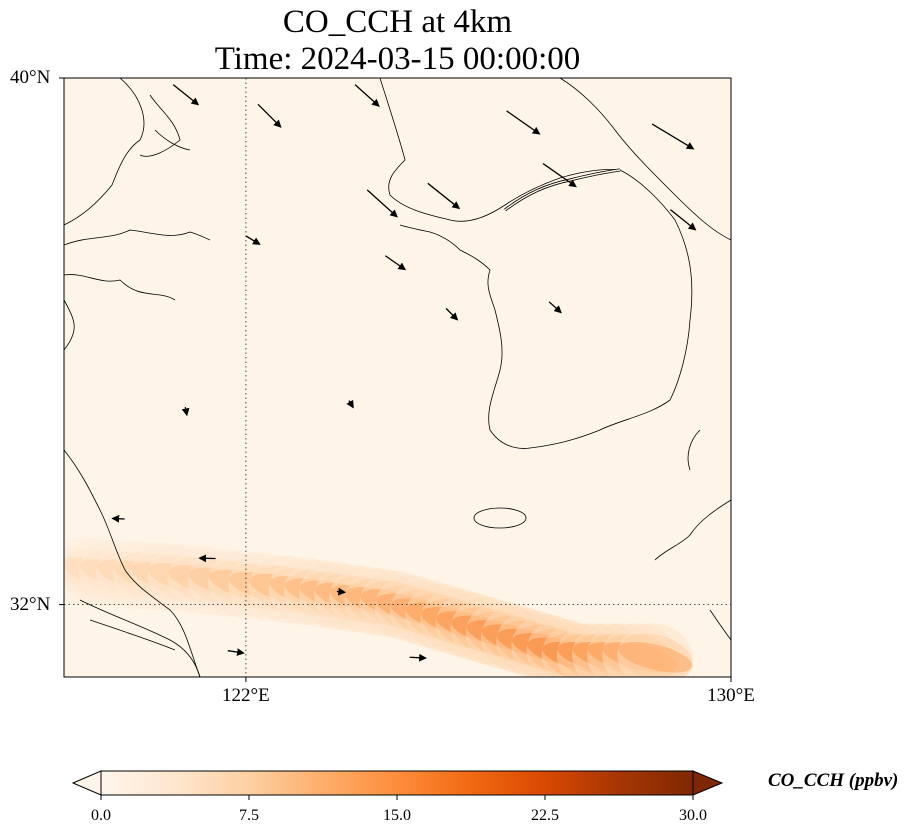  I want to click on map-title: CO_CCH at 4km, so click(397, 22).